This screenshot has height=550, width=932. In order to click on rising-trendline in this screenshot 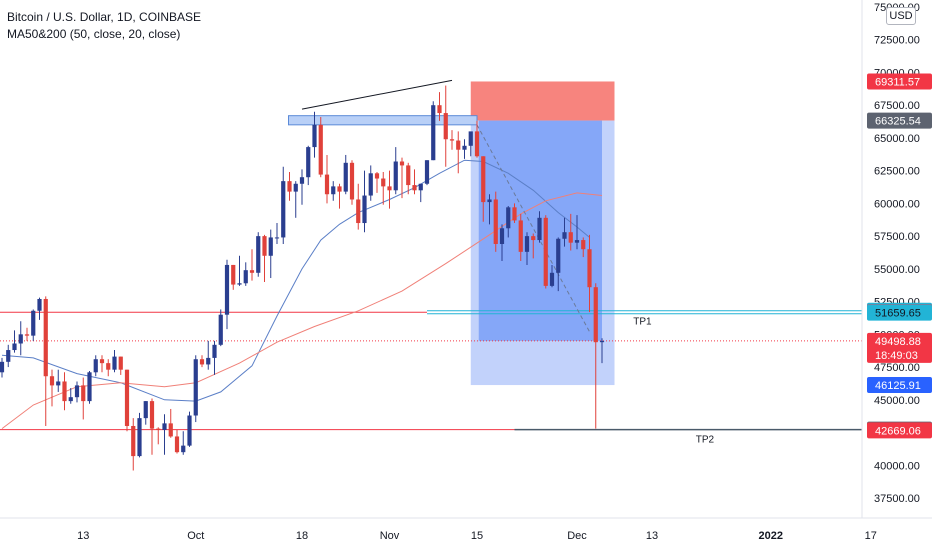, I will do `click(377, 94)`.